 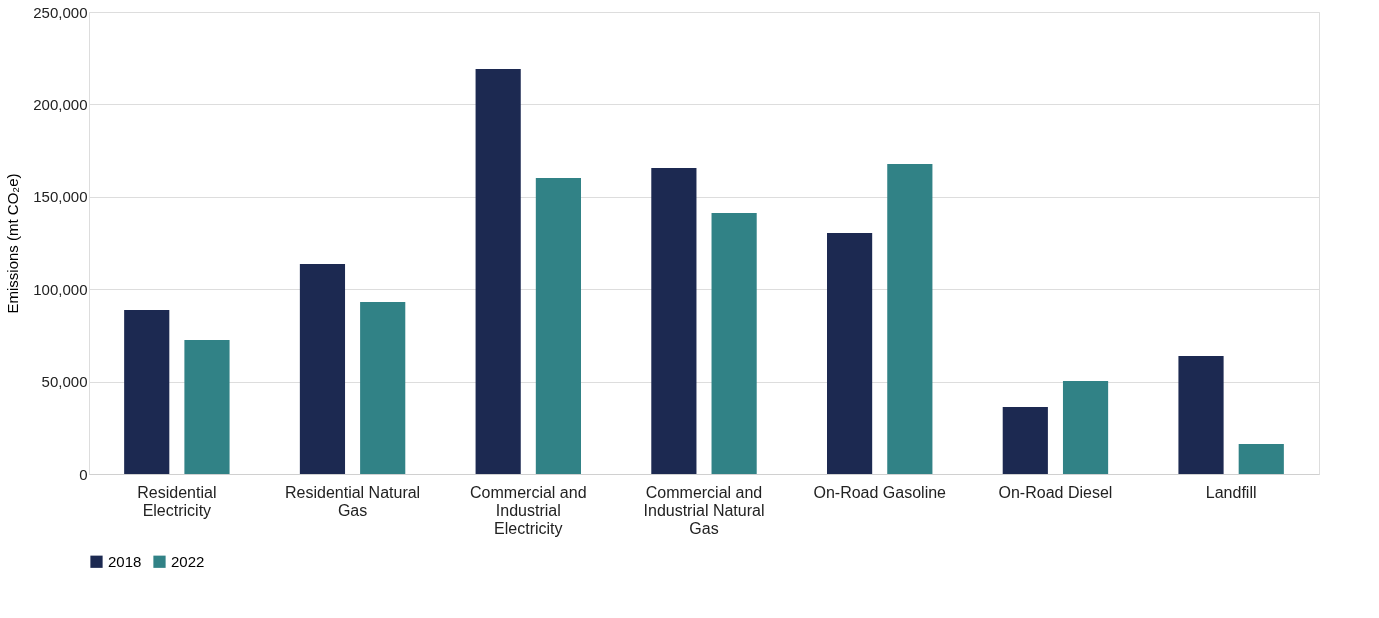 I want to click on legend-label: 2018, so click(x=125, y=561).